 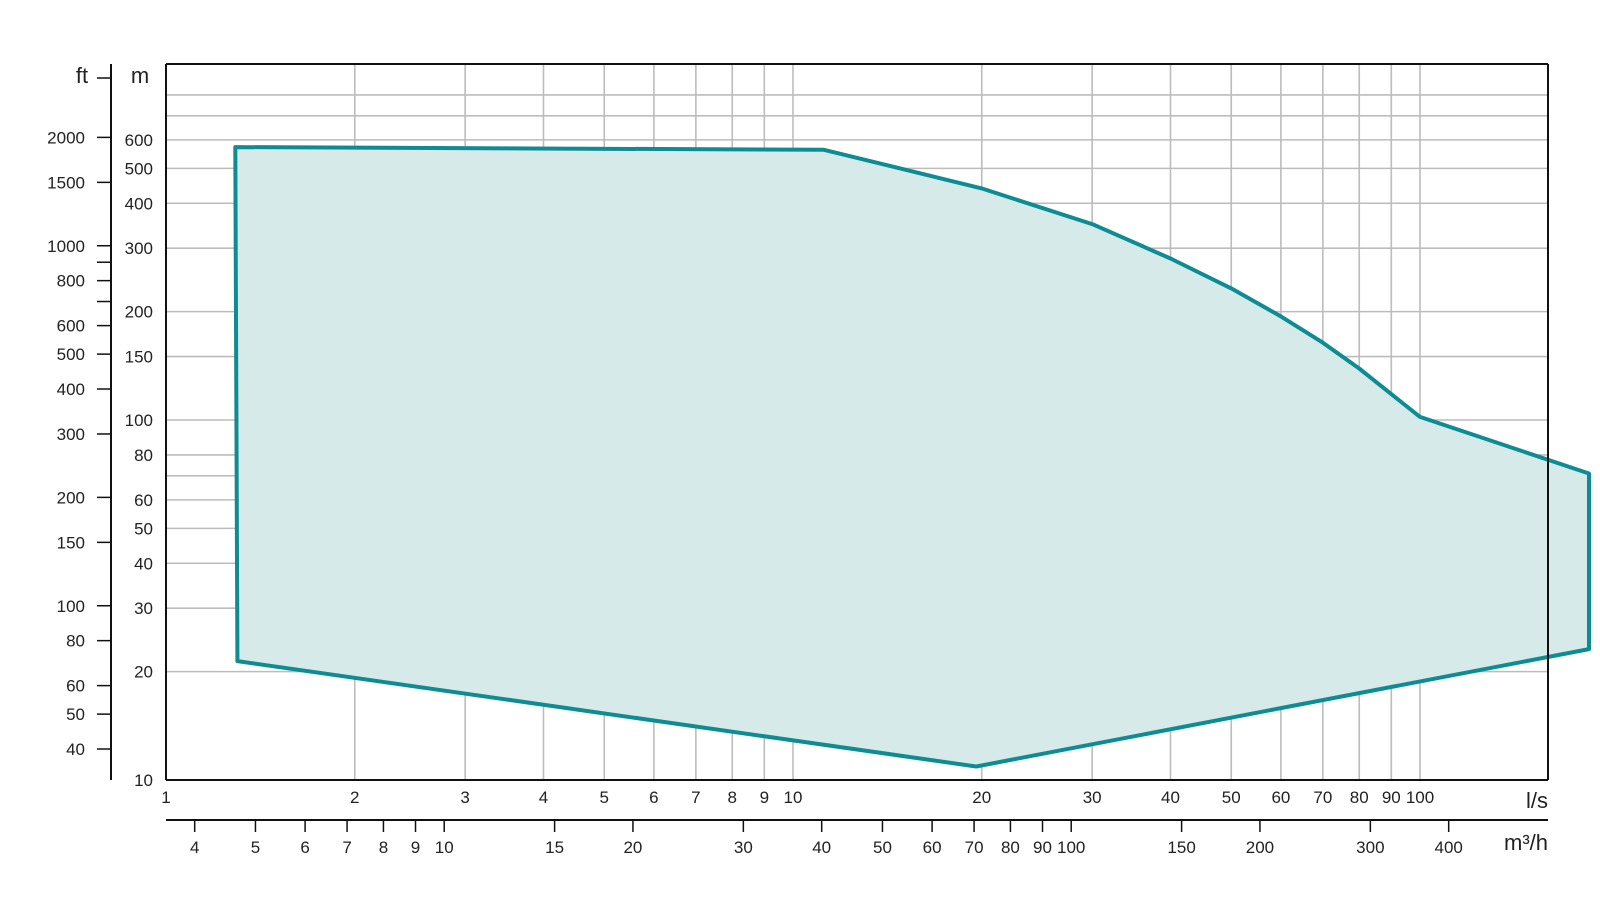 What do you see at coordinates (139, 312) in the screenshot?
I see `y-tick-label: 200` at bounding box center [139, 312].